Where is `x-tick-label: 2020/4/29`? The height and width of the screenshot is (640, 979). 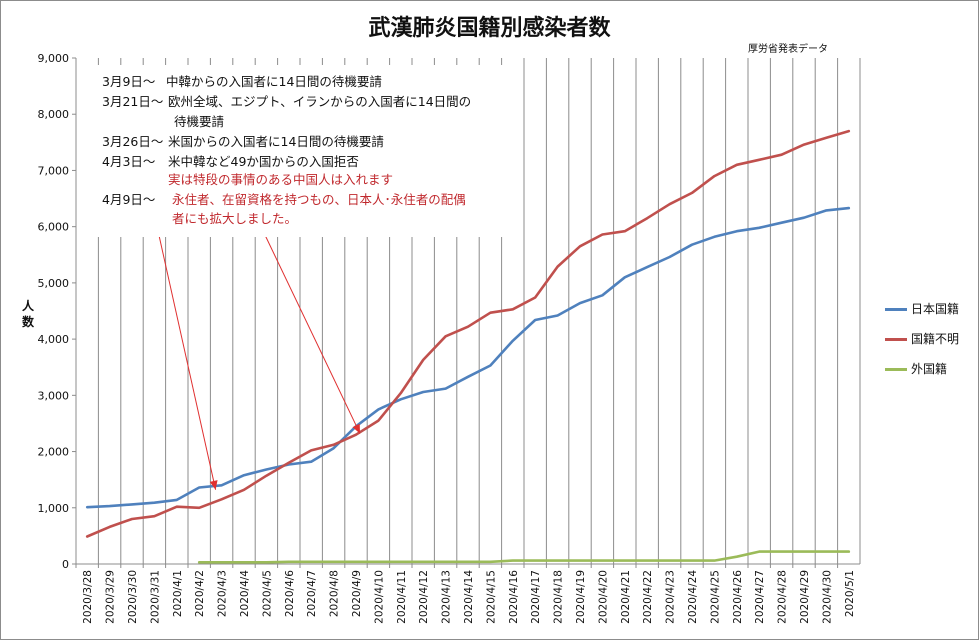 x-tick-label: 2020/4/29 is located at coordinates (805, 597).